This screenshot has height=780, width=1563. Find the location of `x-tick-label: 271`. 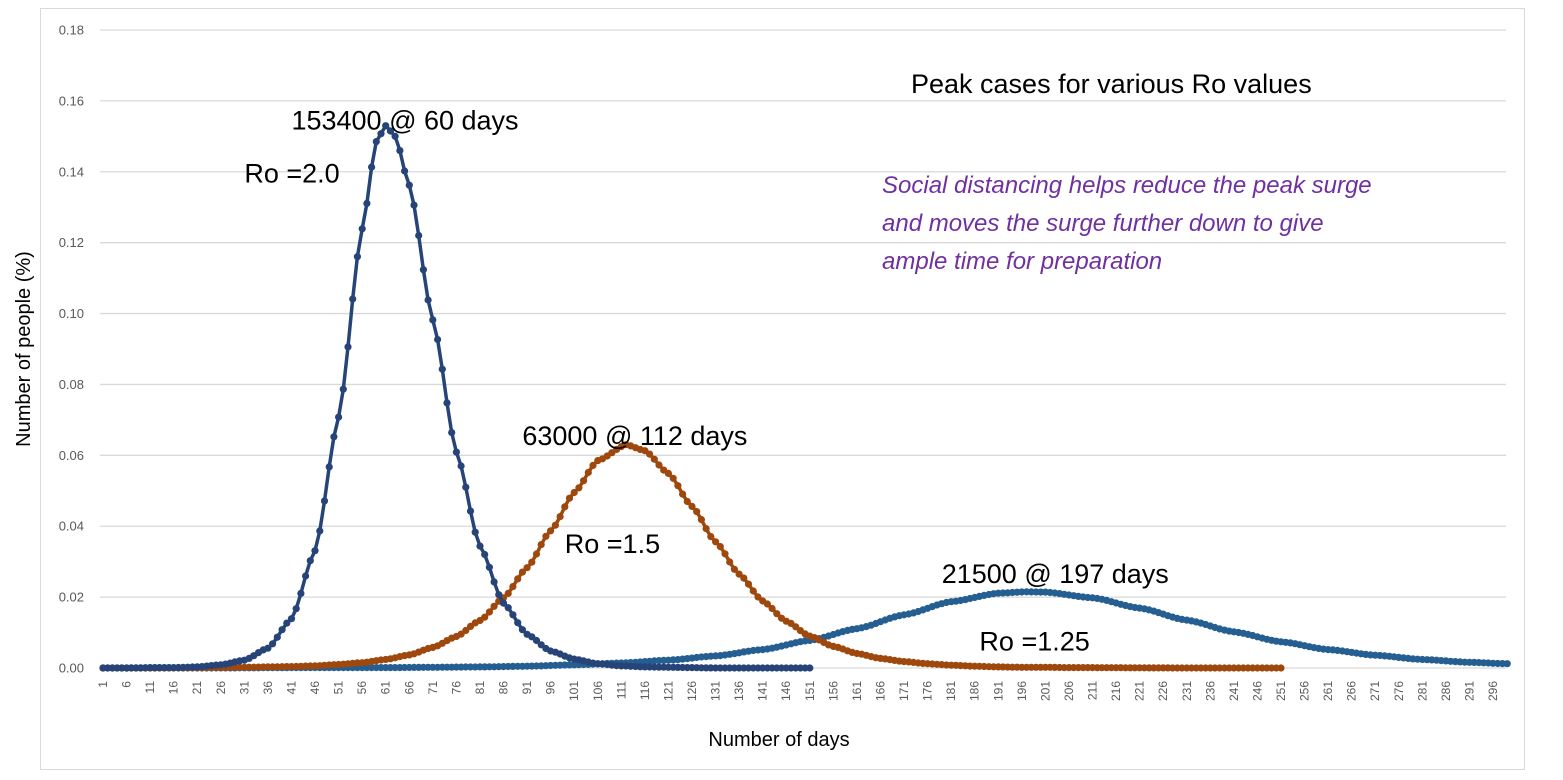

x-tick-label: 271 is located at coordinates (1375, 691).